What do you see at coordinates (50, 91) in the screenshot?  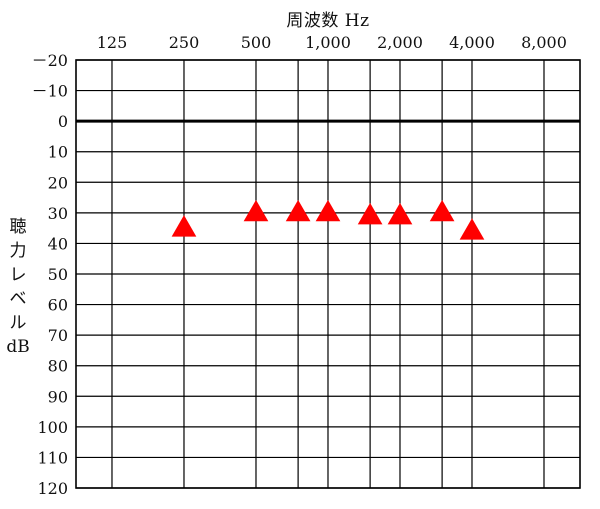 I see `y-tick-label: －10` at bounding box center [50, 91].